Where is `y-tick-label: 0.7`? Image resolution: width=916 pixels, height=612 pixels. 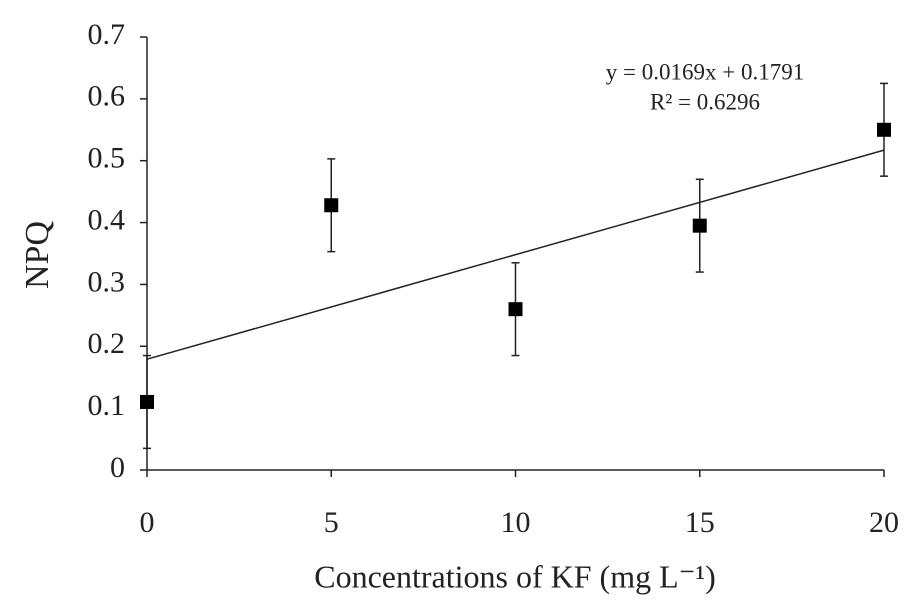 y-tick-label: 0.7 is located at coordinates (107, 34).